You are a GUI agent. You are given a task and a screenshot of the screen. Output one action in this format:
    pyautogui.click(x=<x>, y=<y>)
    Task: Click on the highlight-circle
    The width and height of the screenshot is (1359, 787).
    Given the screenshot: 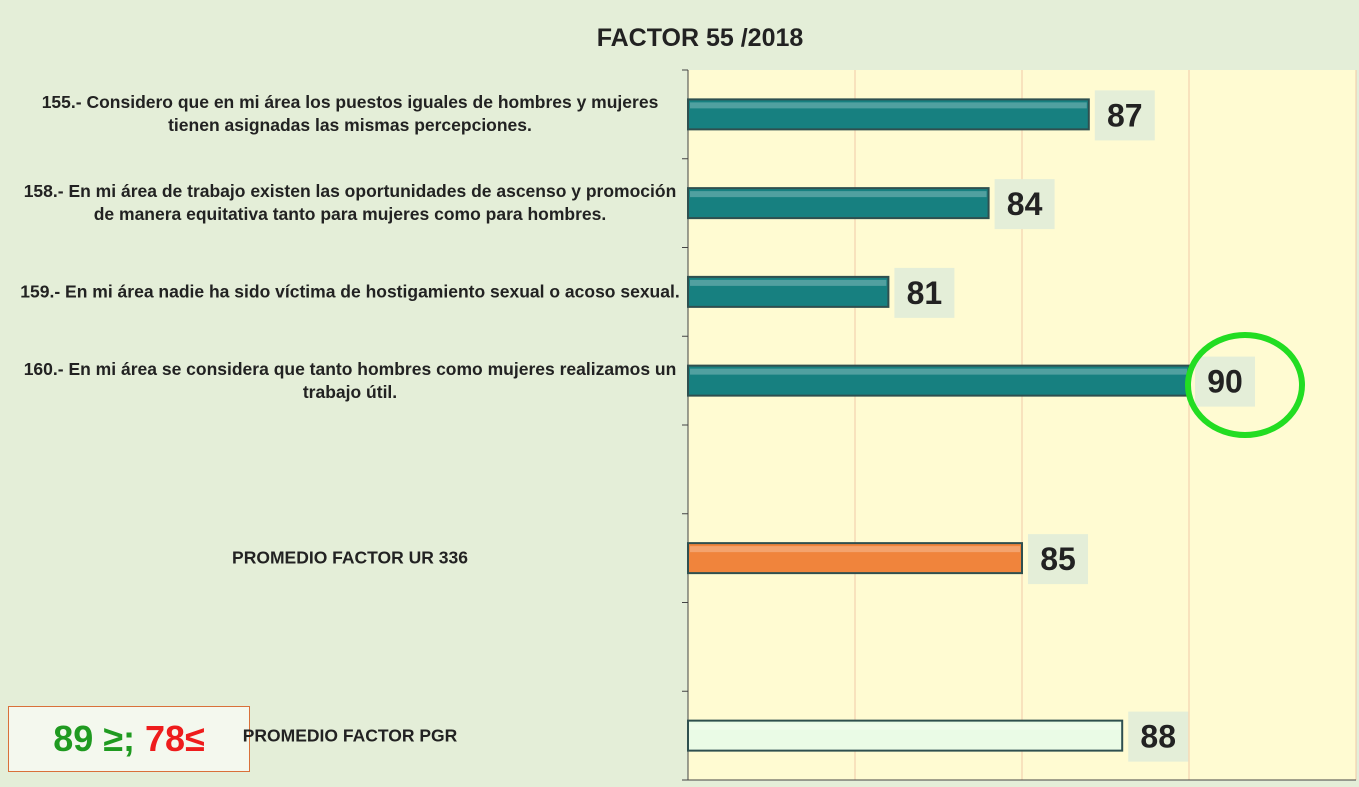 What is the action you would take?
    pyautogui.click(x=1245, y=385)
    